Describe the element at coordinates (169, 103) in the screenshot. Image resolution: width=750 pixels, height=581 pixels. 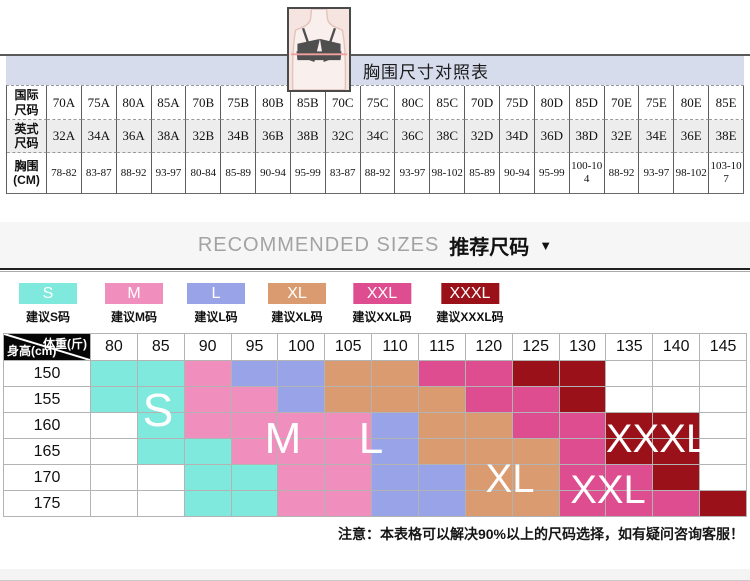
I see `size-table-cell: 85A` at that location.